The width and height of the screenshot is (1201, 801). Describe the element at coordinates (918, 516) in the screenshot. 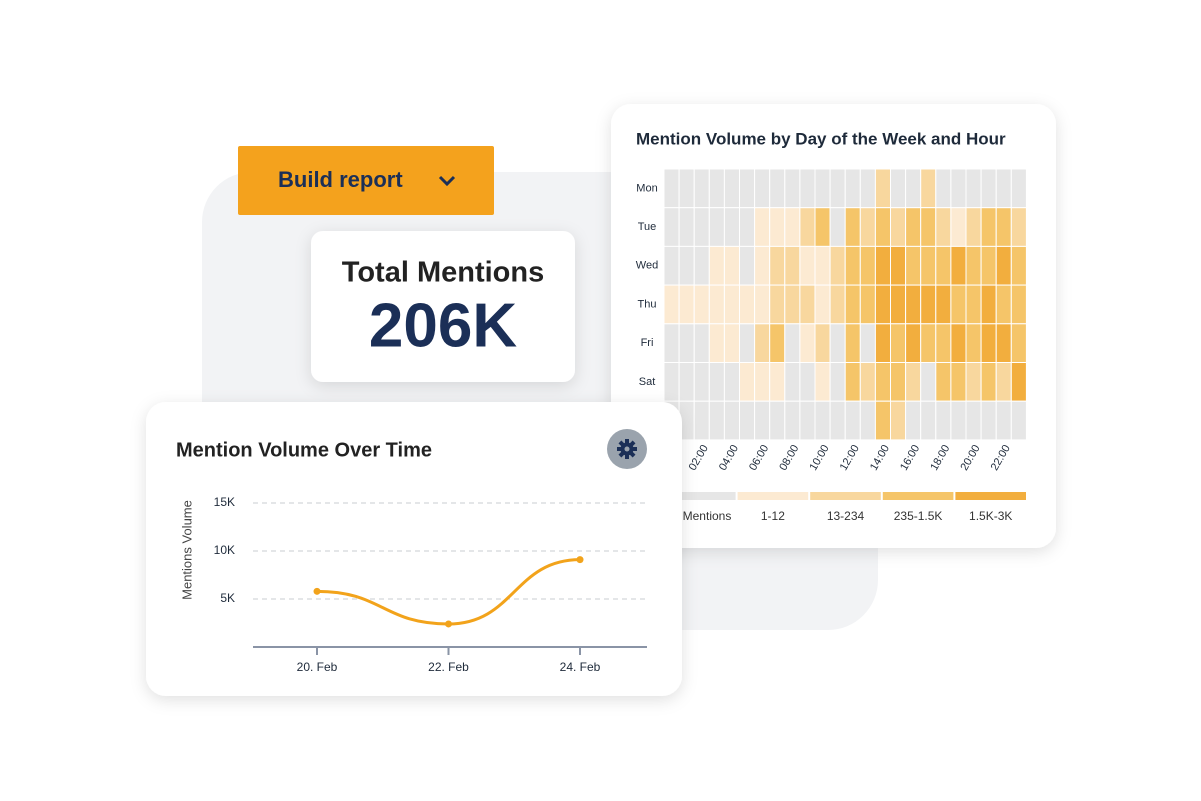

I see `legend-label: 235-1.5K` at that location.